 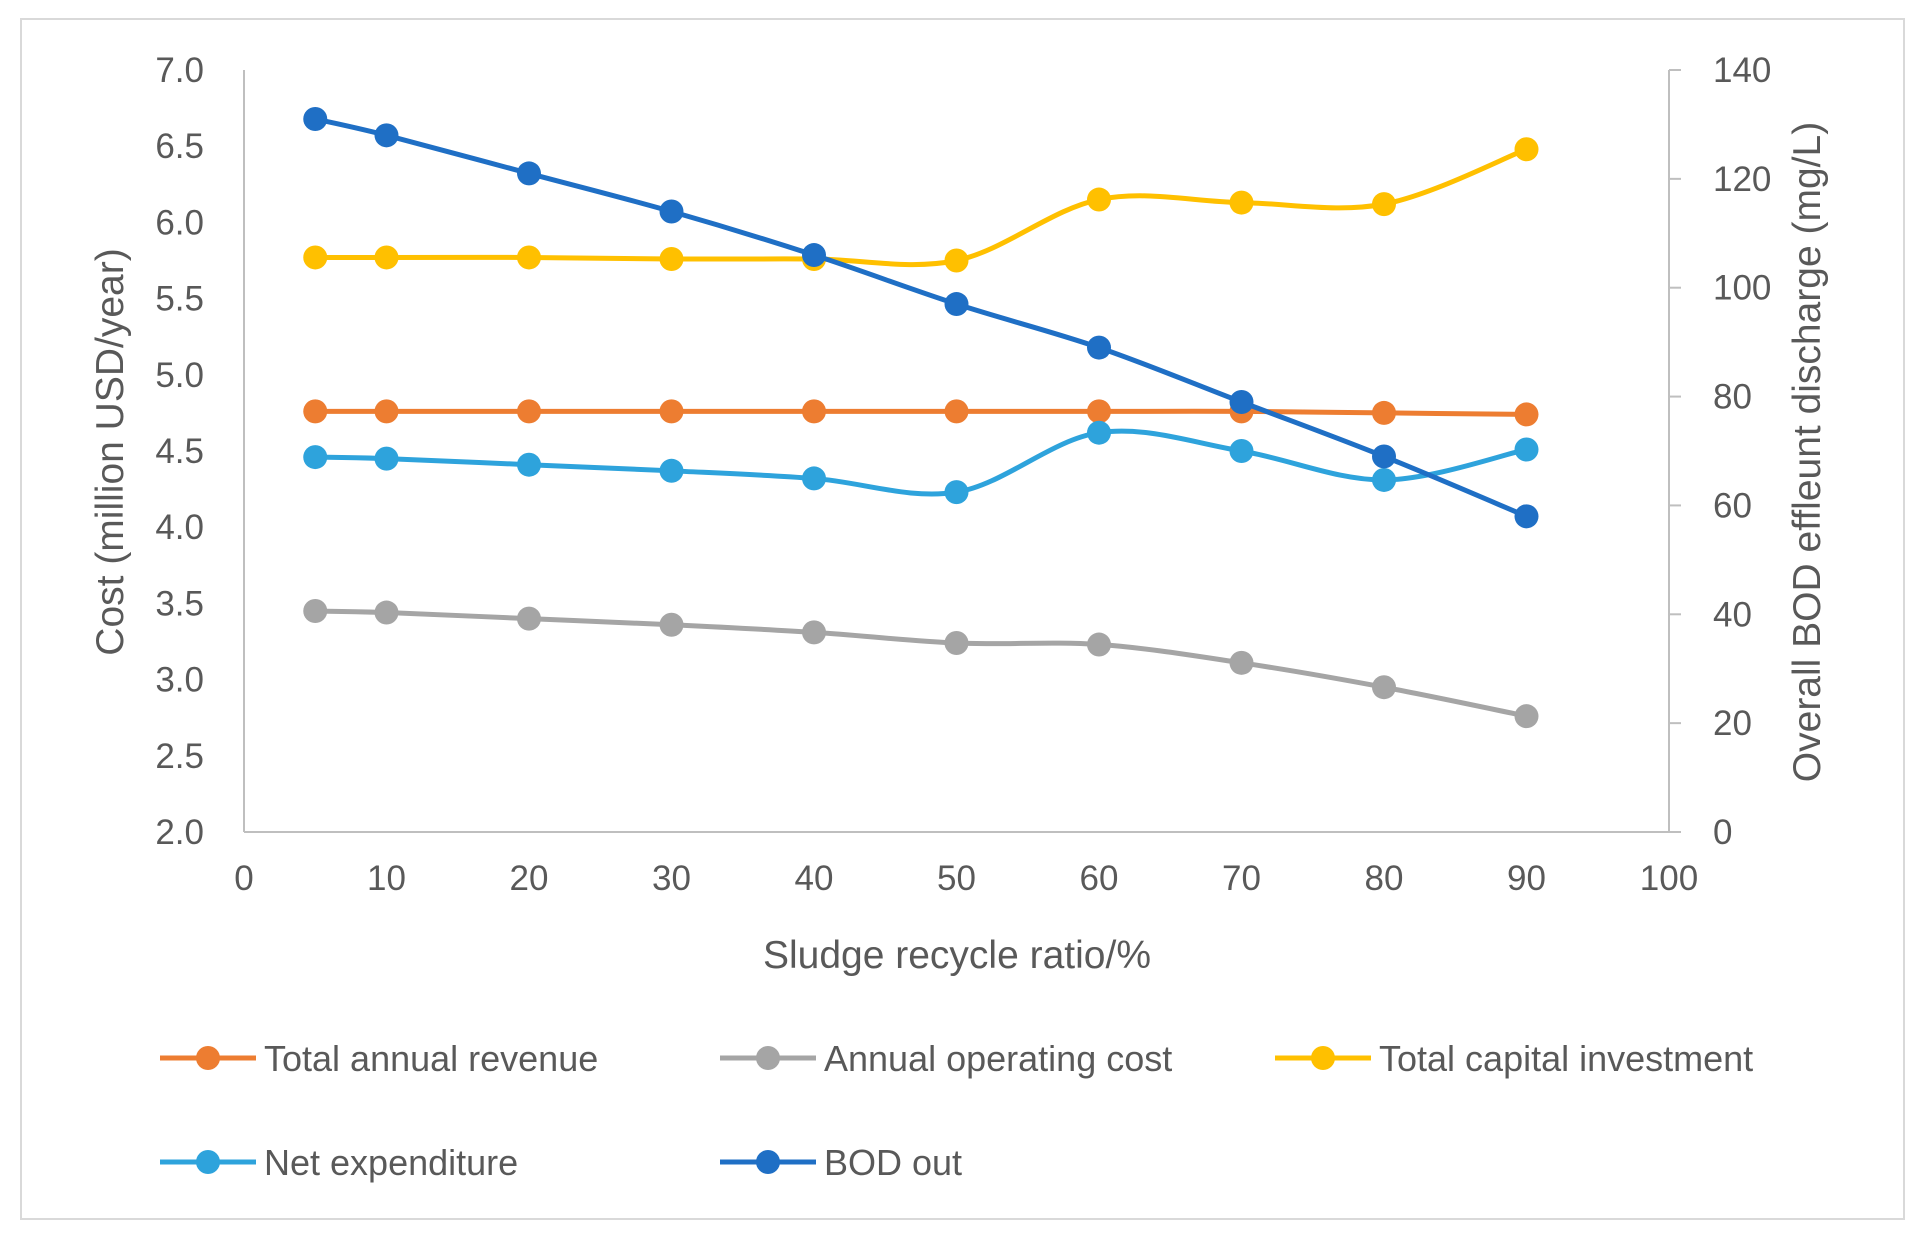 I want to click on y-tick-label: 6.5, so click(x=179, y=146).